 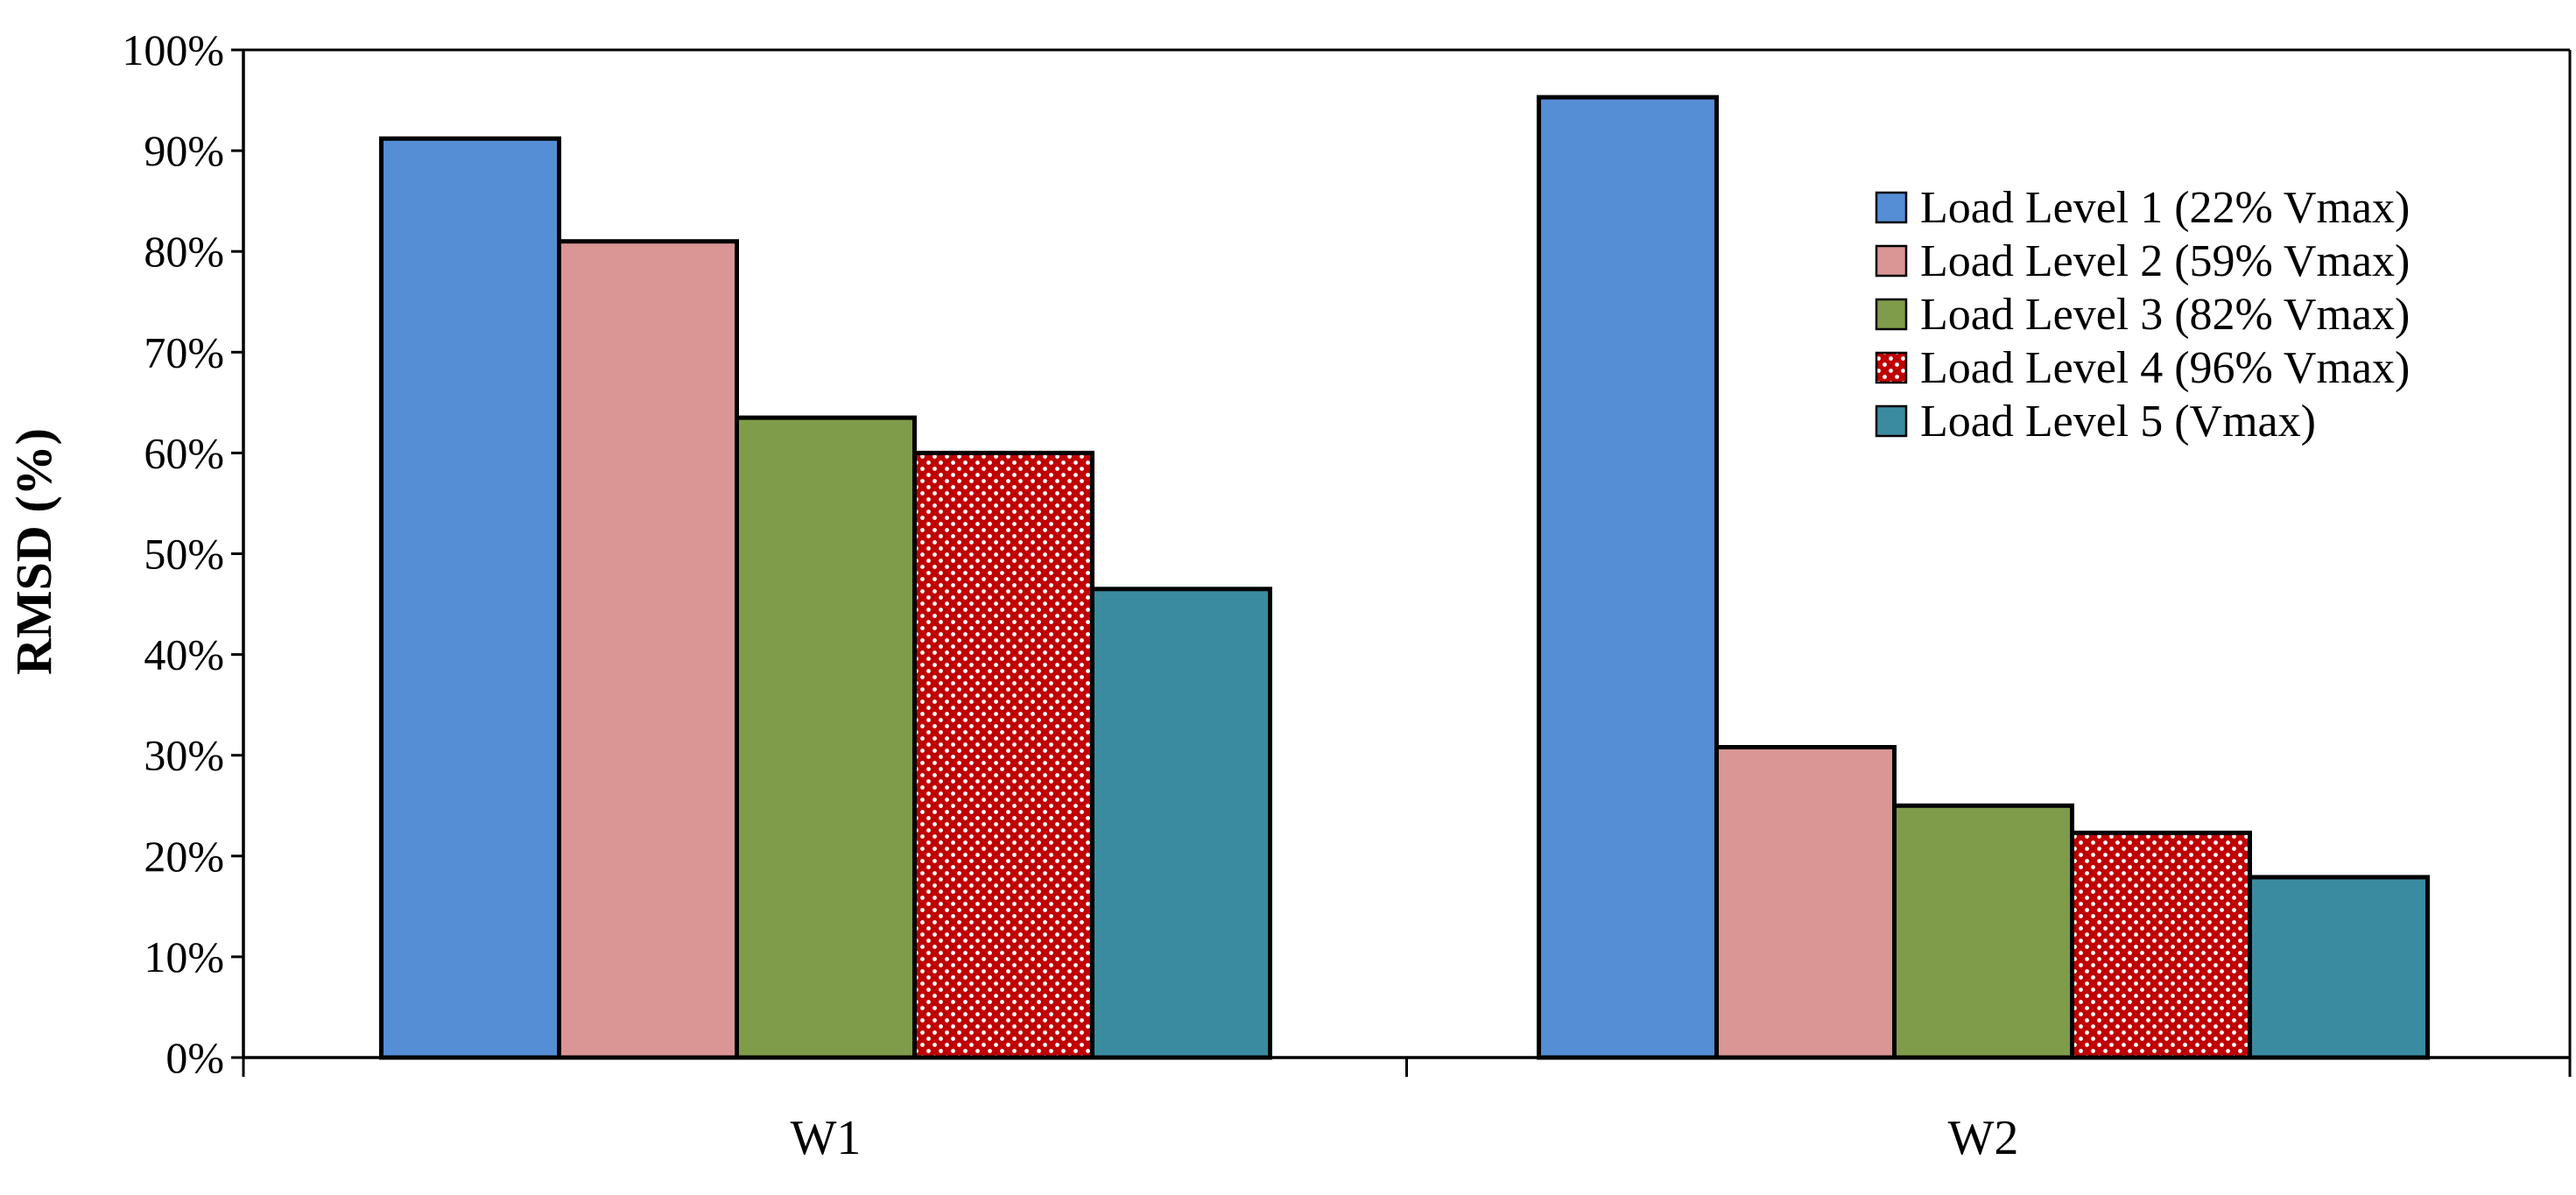 What do you see at coordinates (1181, 824) in the screenshot?
I see `bar-series-5-w1` at bounding box center [1181, 824].